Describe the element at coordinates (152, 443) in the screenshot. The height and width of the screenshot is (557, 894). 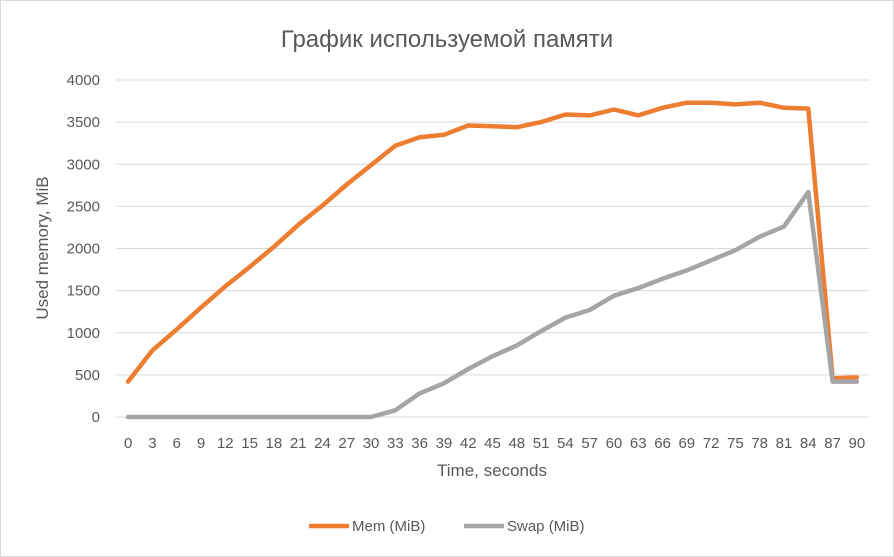
I see `x-tick-label: 3` at that location.